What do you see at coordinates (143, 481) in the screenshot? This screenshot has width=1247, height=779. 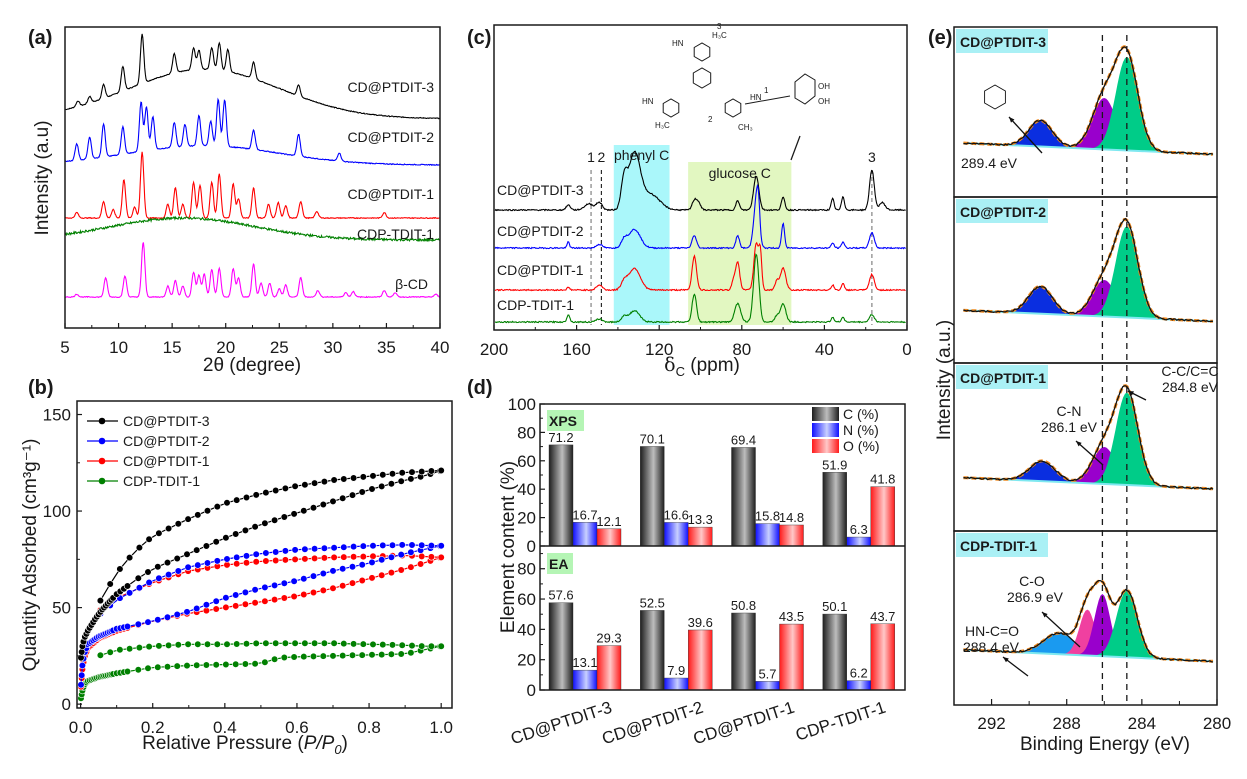 I see `legend-item-cdp-tdit-1: CDP-TDIT-1` at bounding box center [143, 481].